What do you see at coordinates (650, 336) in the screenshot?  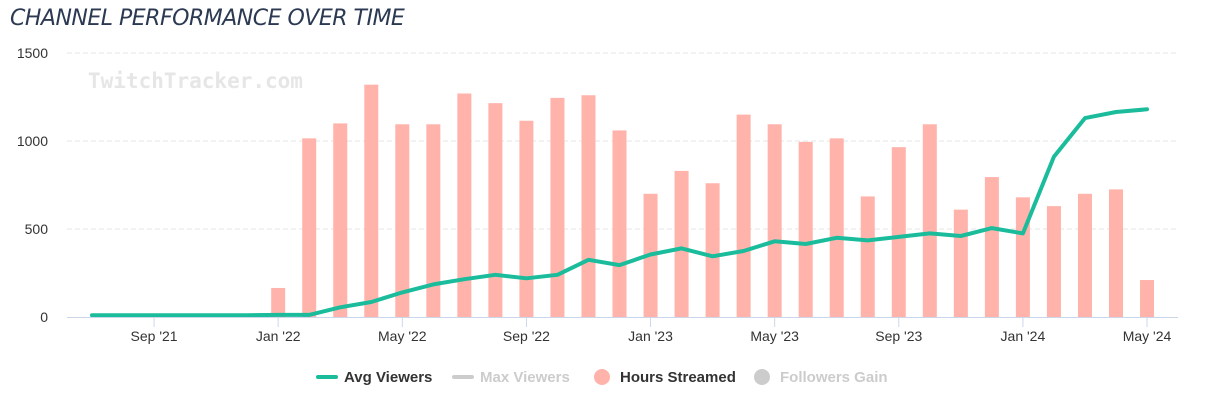 I see `x-tick-label: Jan '23` at bounding box center [650, 336].